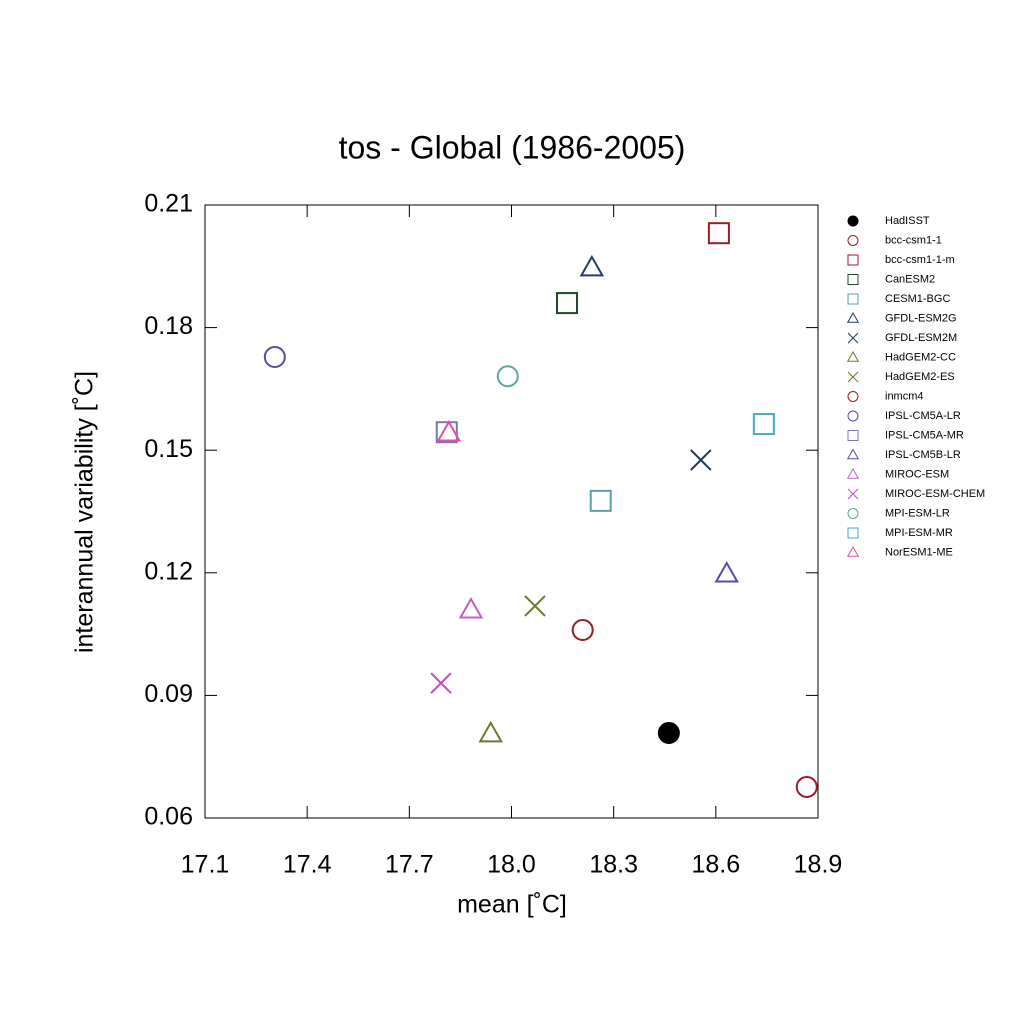 The height and width of the screenshot is (1024, 1024). Describe the element at coordinates (935, 494) in the screenshot. I see `legend-label: MIROC-ESM-CHEM` at that location.